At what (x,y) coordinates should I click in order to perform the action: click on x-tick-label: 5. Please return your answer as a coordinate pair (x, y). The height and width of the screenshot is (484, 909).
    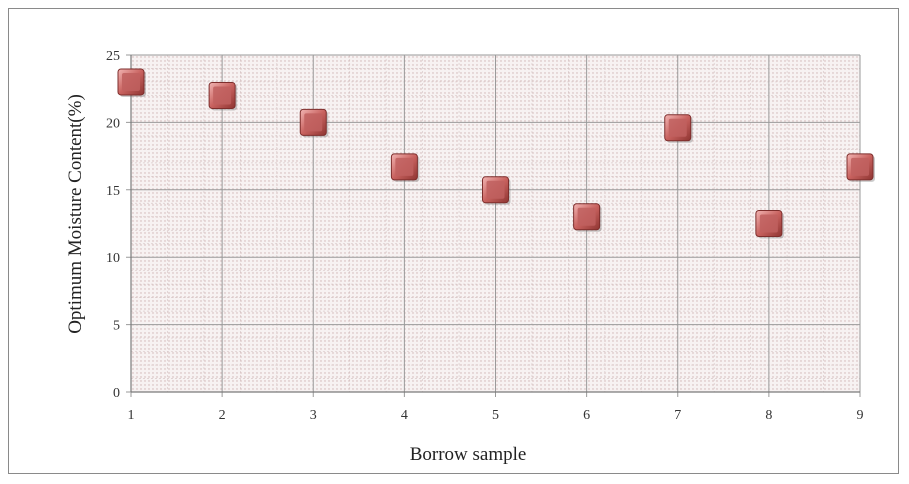
    Looking at the image, I should click on (495, 415).